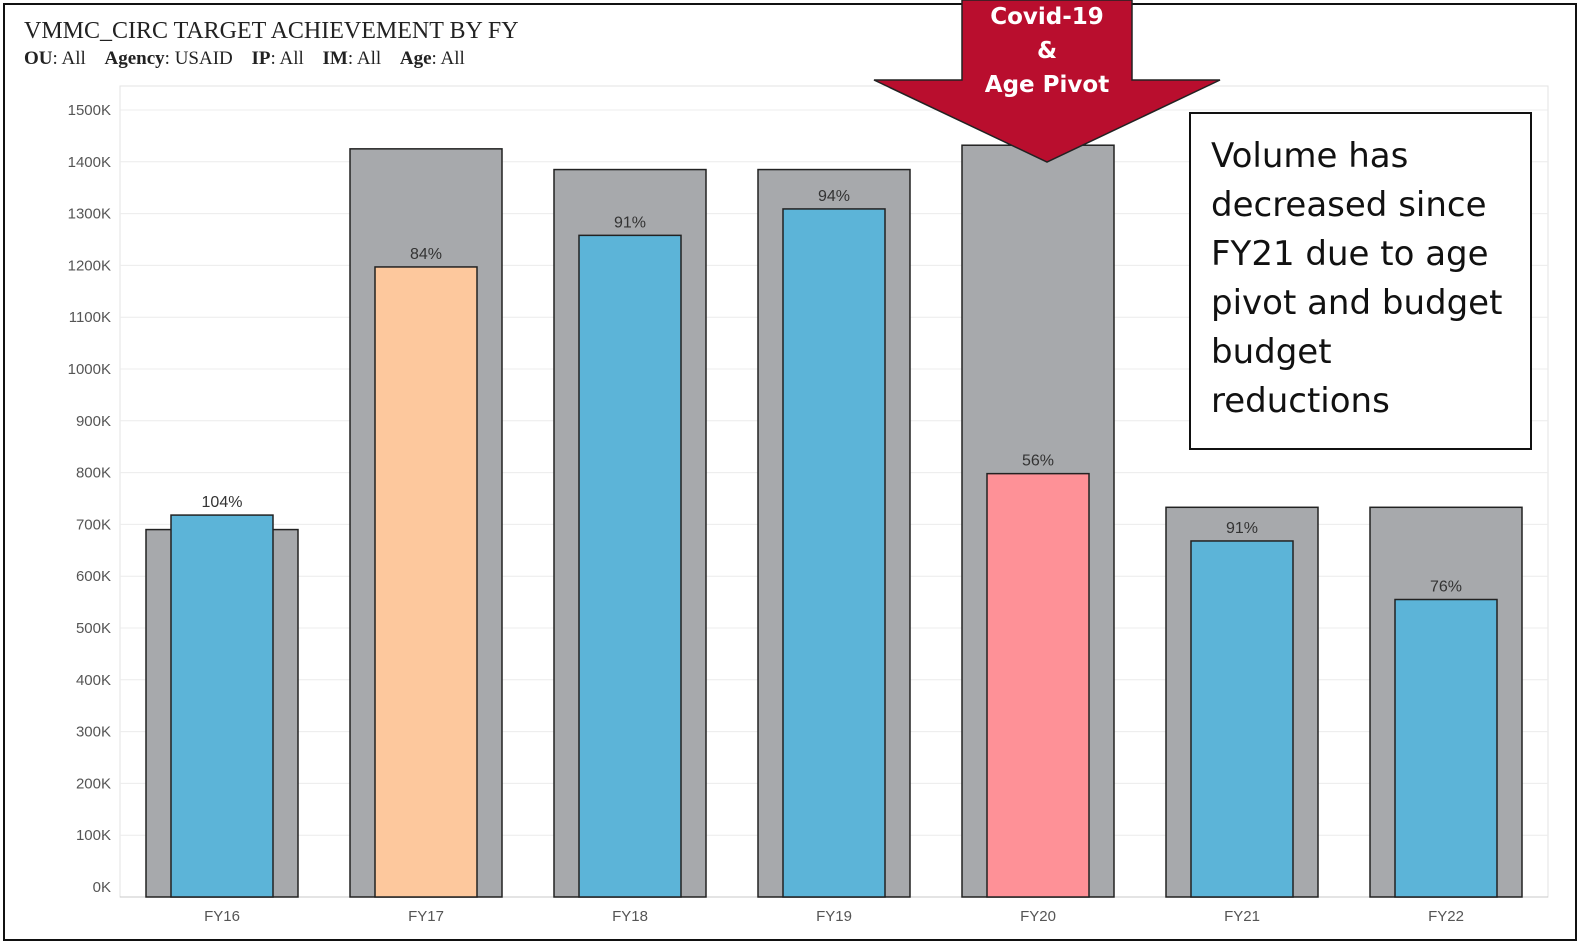  What do you see at coordinates (1047, 17) in the screenshot?
I see `callout-line: Covid-19` at bounding box center [1047, 17].